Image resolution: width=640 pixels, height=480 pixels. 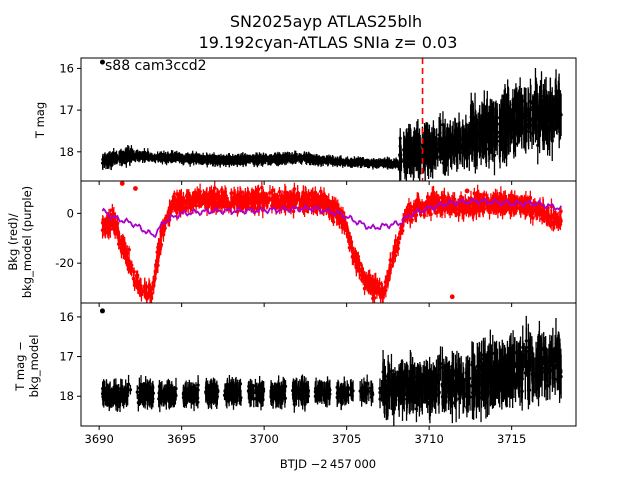 I want to click on y-tick-label: 18, so click(x=66, y=152).